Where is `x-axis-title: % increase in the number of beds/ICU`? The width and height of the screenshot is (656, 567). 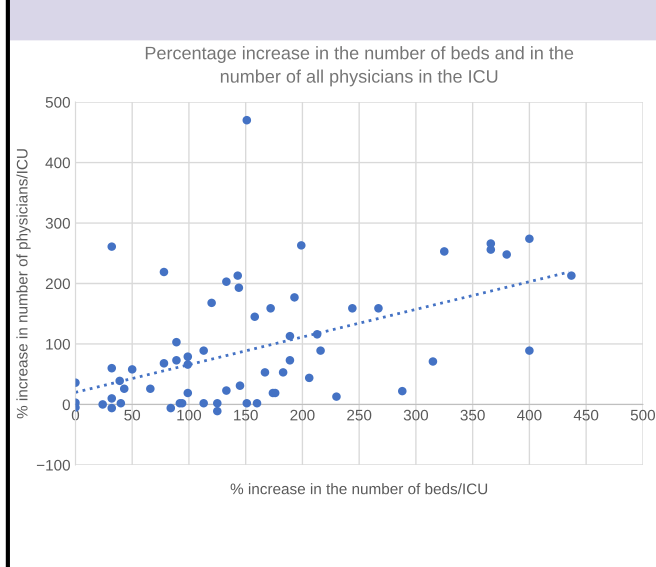
x-axis-title: % increase in the number of beds/ICU is located at coordinates (359, 488).